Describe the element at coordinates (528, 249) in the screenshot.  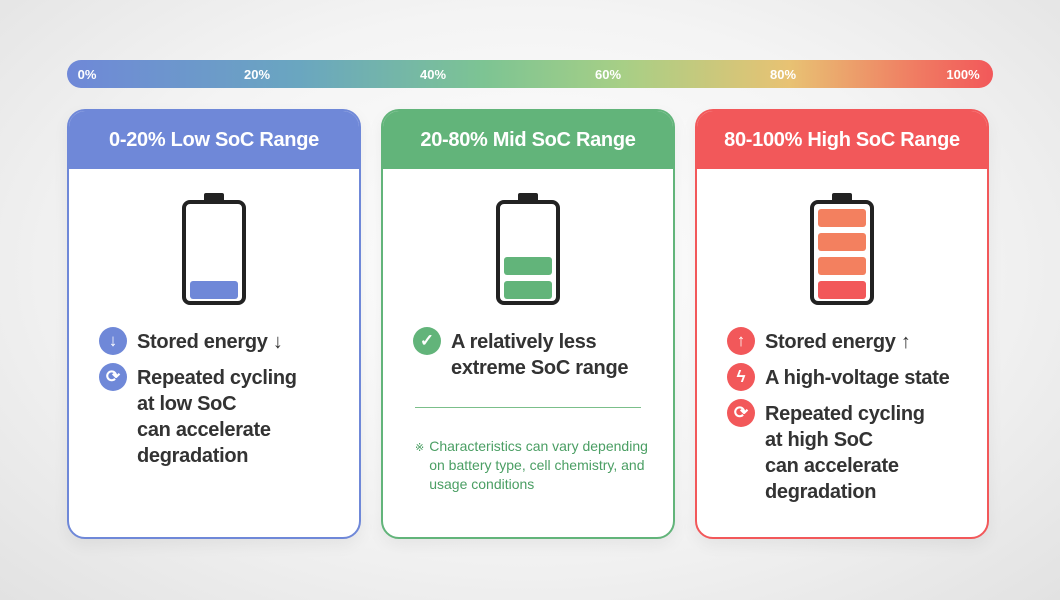
I see `battery-mid-icon` at that location.